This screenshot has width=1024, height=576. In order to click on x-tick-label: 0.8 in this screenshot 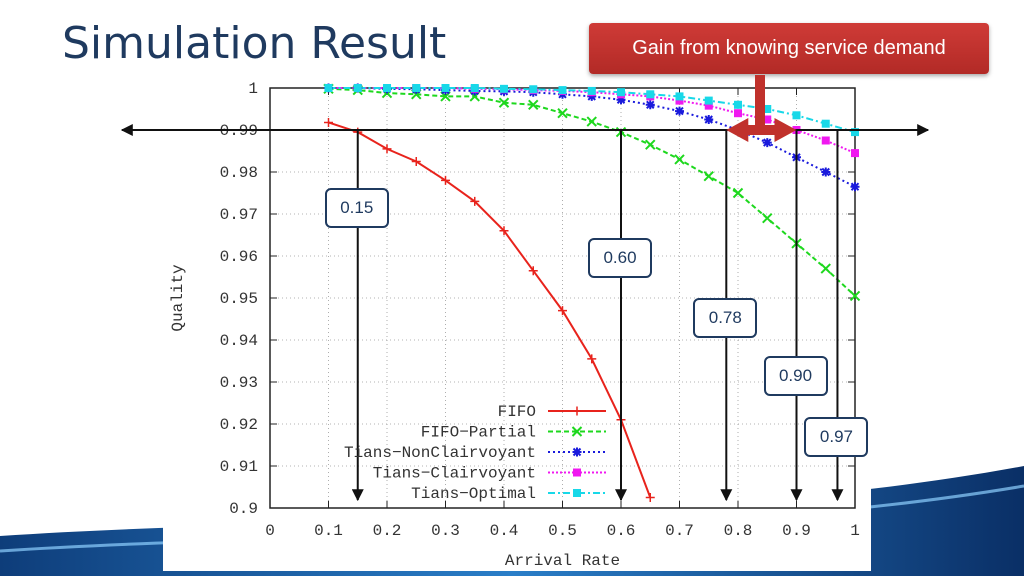, I will do `click(738, 531)`.